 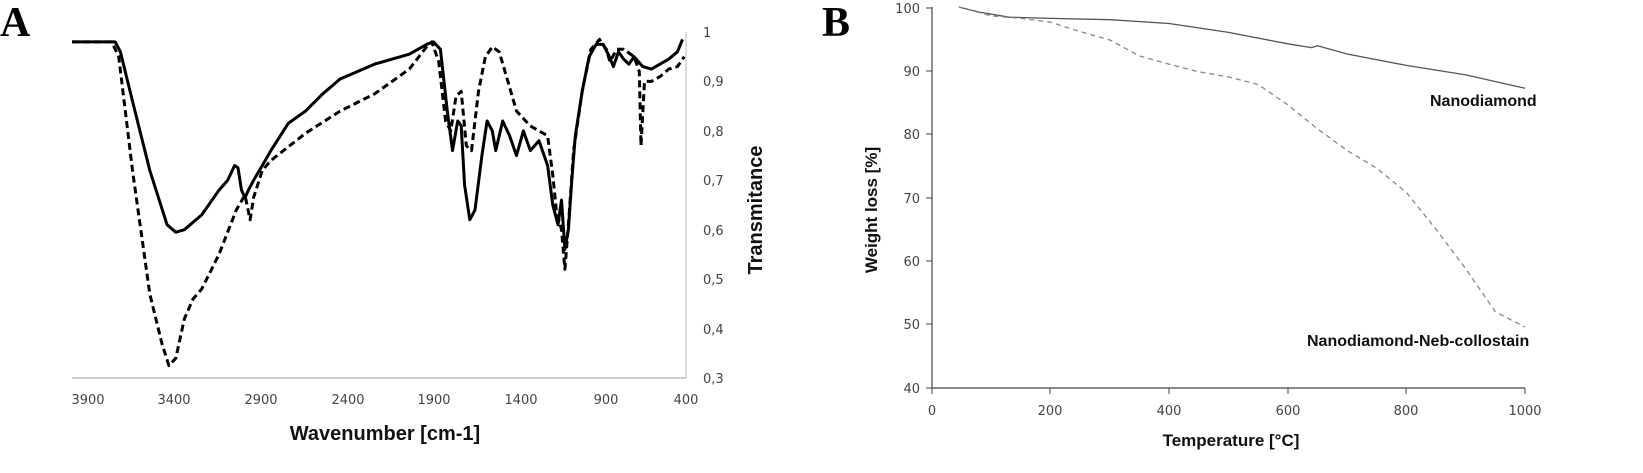 What do you see at coordinates (1242, 47) in the screenshot?
I see `panel-b-series-solid-line` at bounding box center [1242, 47].